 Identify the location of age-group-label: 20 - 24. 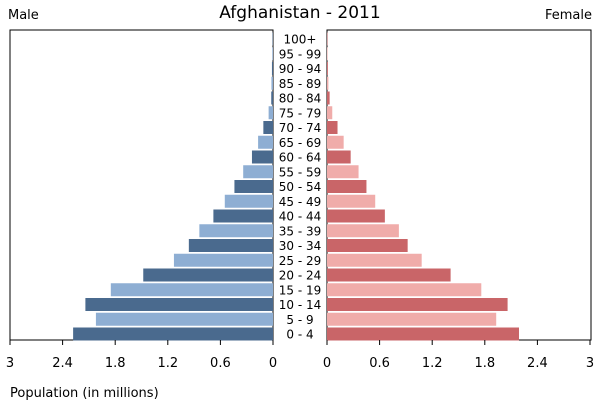
(300, 276).